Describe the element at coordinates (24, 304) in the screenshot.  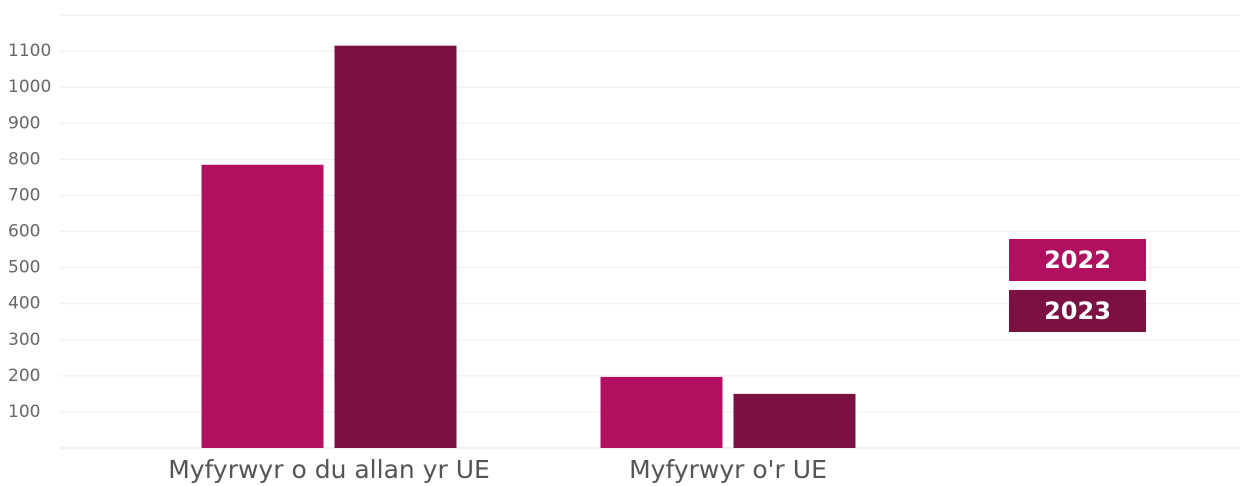
I see `y-tick-label: 400` at that location.